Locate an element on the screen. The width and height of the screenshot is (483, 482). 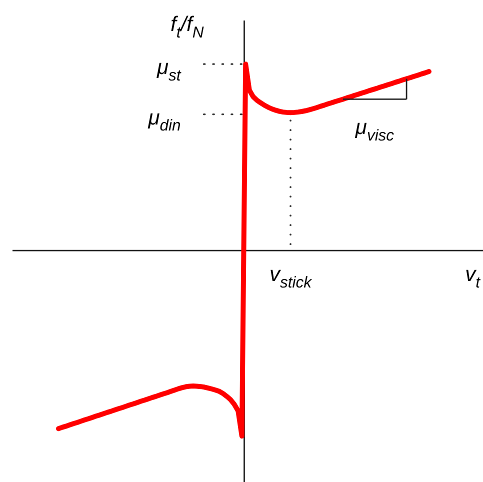
ref-line-label: μ$_{din}$ is located at coordinates (164, 120).